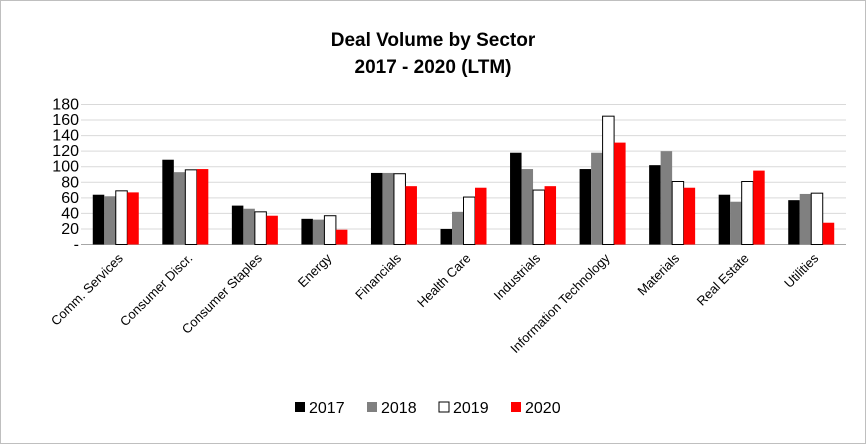 This screenshot has width=866, height=448. What do you see at coordinates (168, 202) in the screenshot?
I see `bar-consumer-discr-2017` at bounding box center [168, 202].